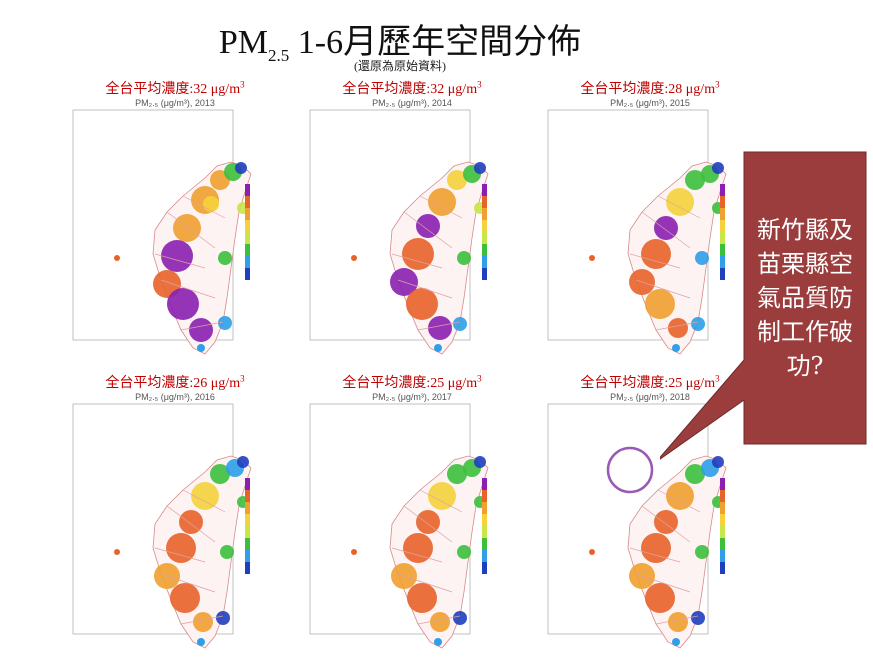 The image size is (873, 666). Describe the element at coordinates (162, 526) in the screenshot. I see `pm25-map-2016` at that location.